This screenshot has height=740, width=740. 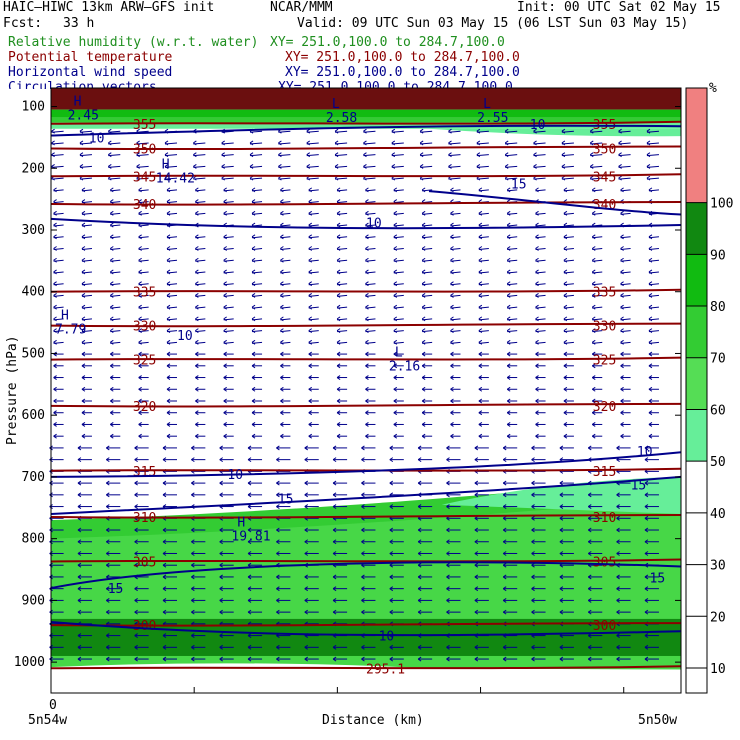 What do you see at coordinates (144, 626) in the screenshot?
I see `theta-contour-label: 300` at bounding box center [144, 626].